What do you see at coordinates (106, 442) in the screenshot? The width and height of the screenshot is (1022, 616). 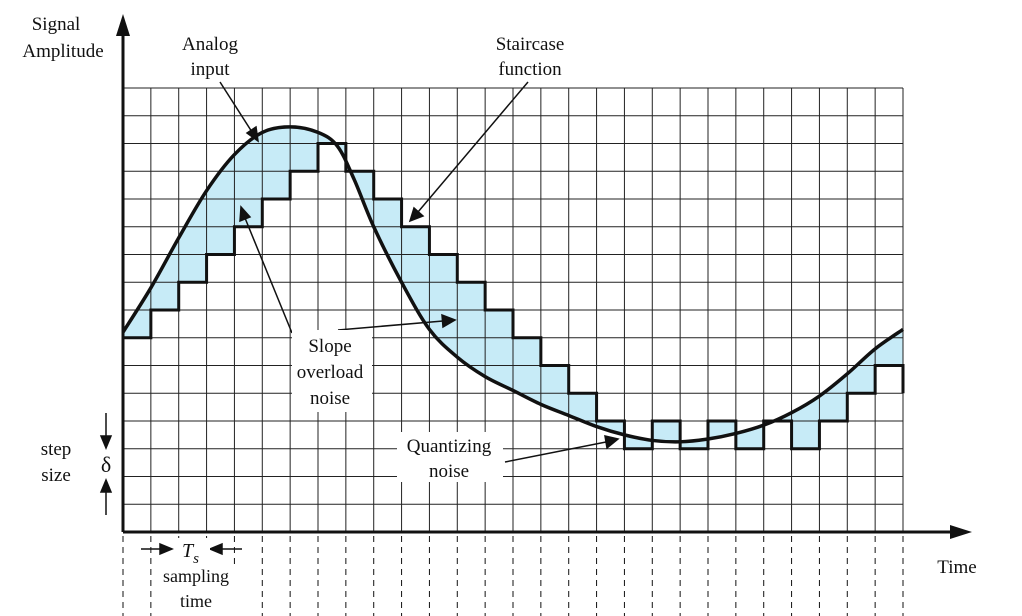 I see `step-size-arrowhead-down` at bounding box center [106, 442].